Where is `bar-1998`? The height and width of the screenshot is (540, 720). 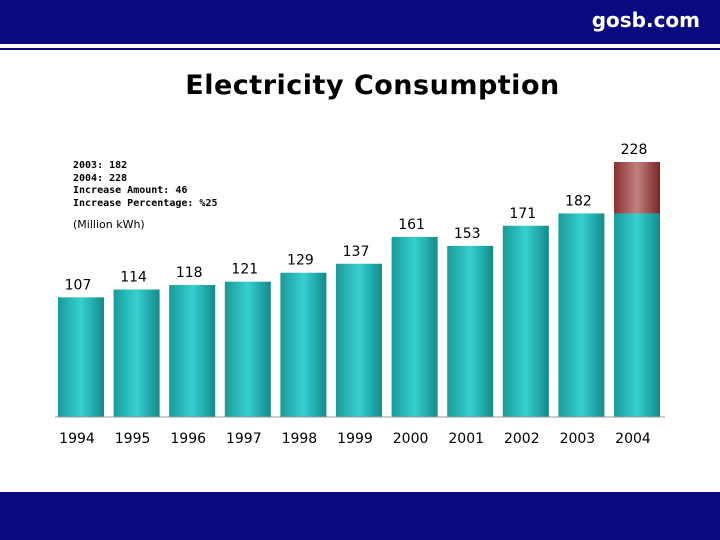 bar-1998 is located at coordinates (303, 344).